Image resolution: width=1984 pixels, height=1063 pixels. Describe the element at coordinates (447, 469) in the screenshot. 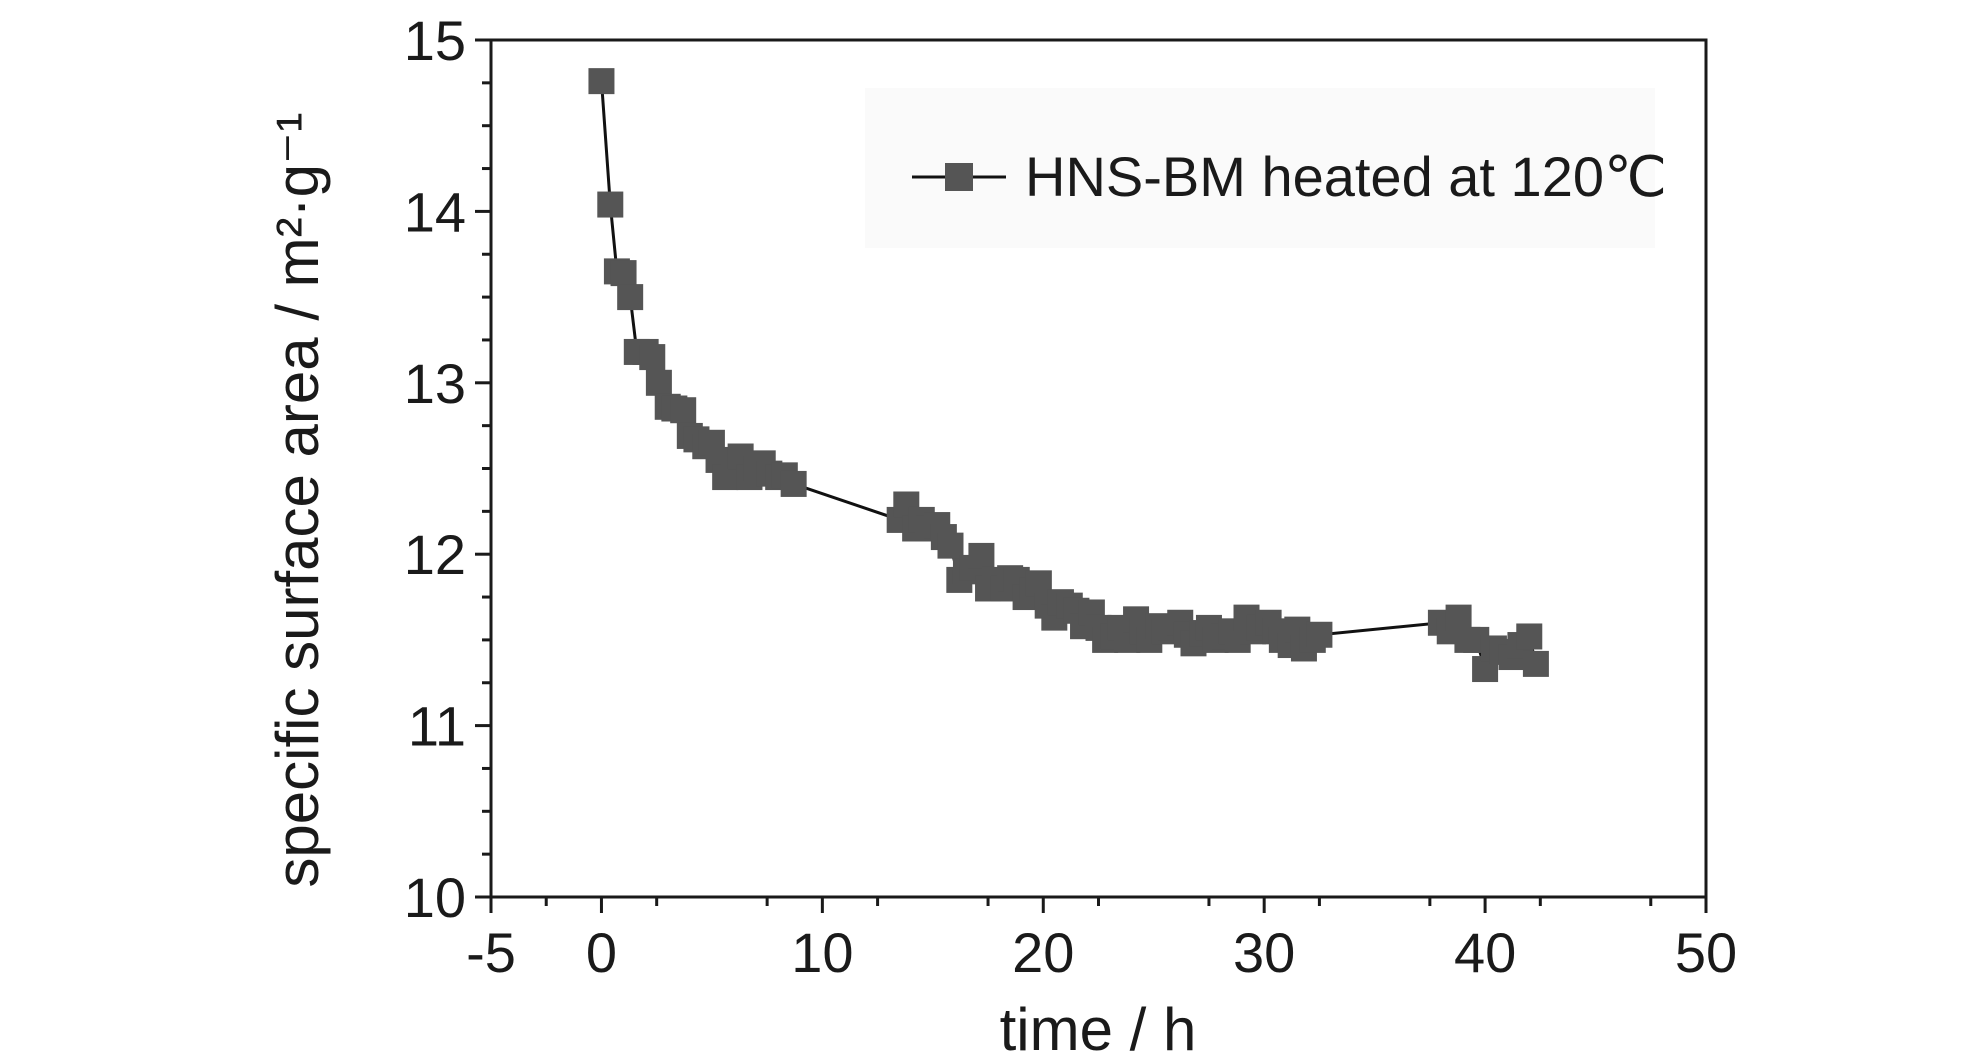

I see `y-axis-ticks: 10 11 12 13 14 15` at that location.